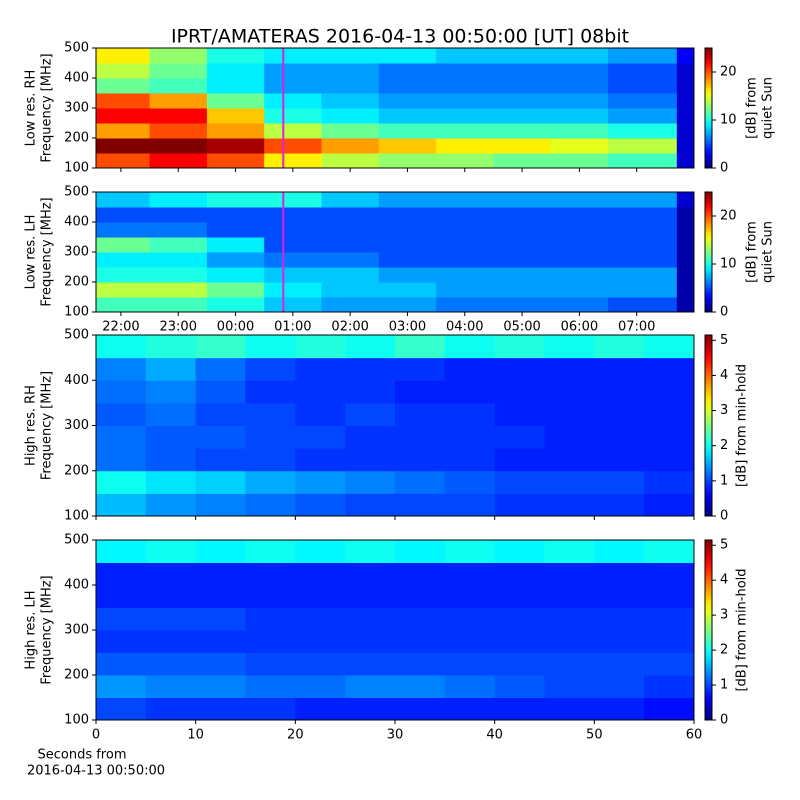  Describe the element at coordinates (47, 107) in the screenshot. I see `y-axis-label: Frequency [MHz]` at that location.